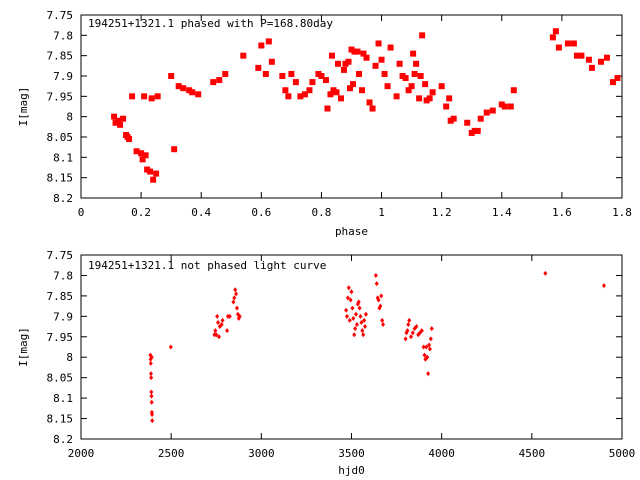 This screenshot has width=640, height=480. Describe the element at coordinates (60, 56) in the screenshot. I see `y-tick-label: 7.85` at that location.